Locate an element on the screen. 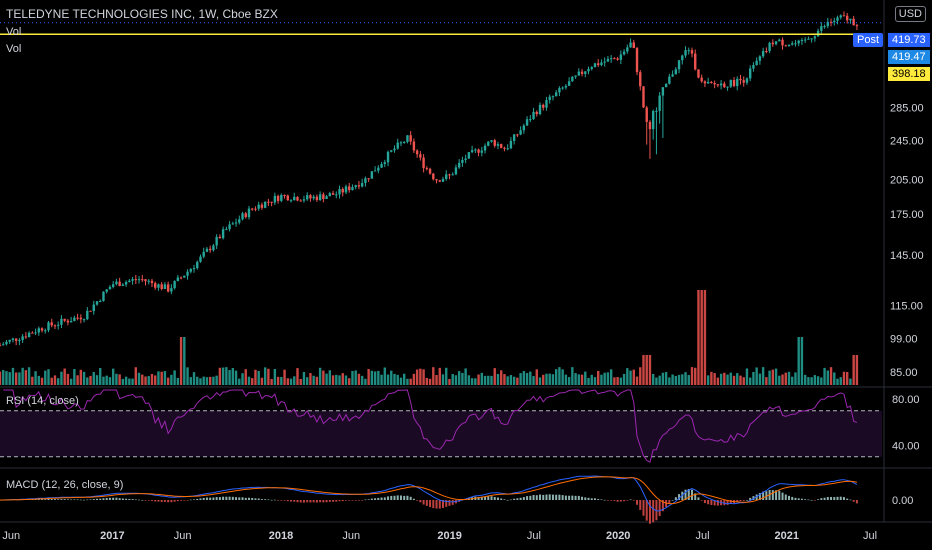 This screenshot has height=550, width=932. currency-button: USD is located at coordinates (910, 14).